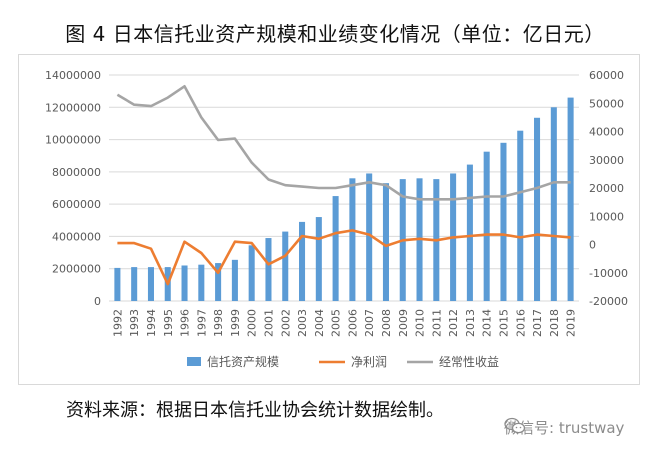 The image size is (670, 457). Describe the element at coordinates (336, 323) in the screenshot. I see `x-tick-label: 2005` at that location.